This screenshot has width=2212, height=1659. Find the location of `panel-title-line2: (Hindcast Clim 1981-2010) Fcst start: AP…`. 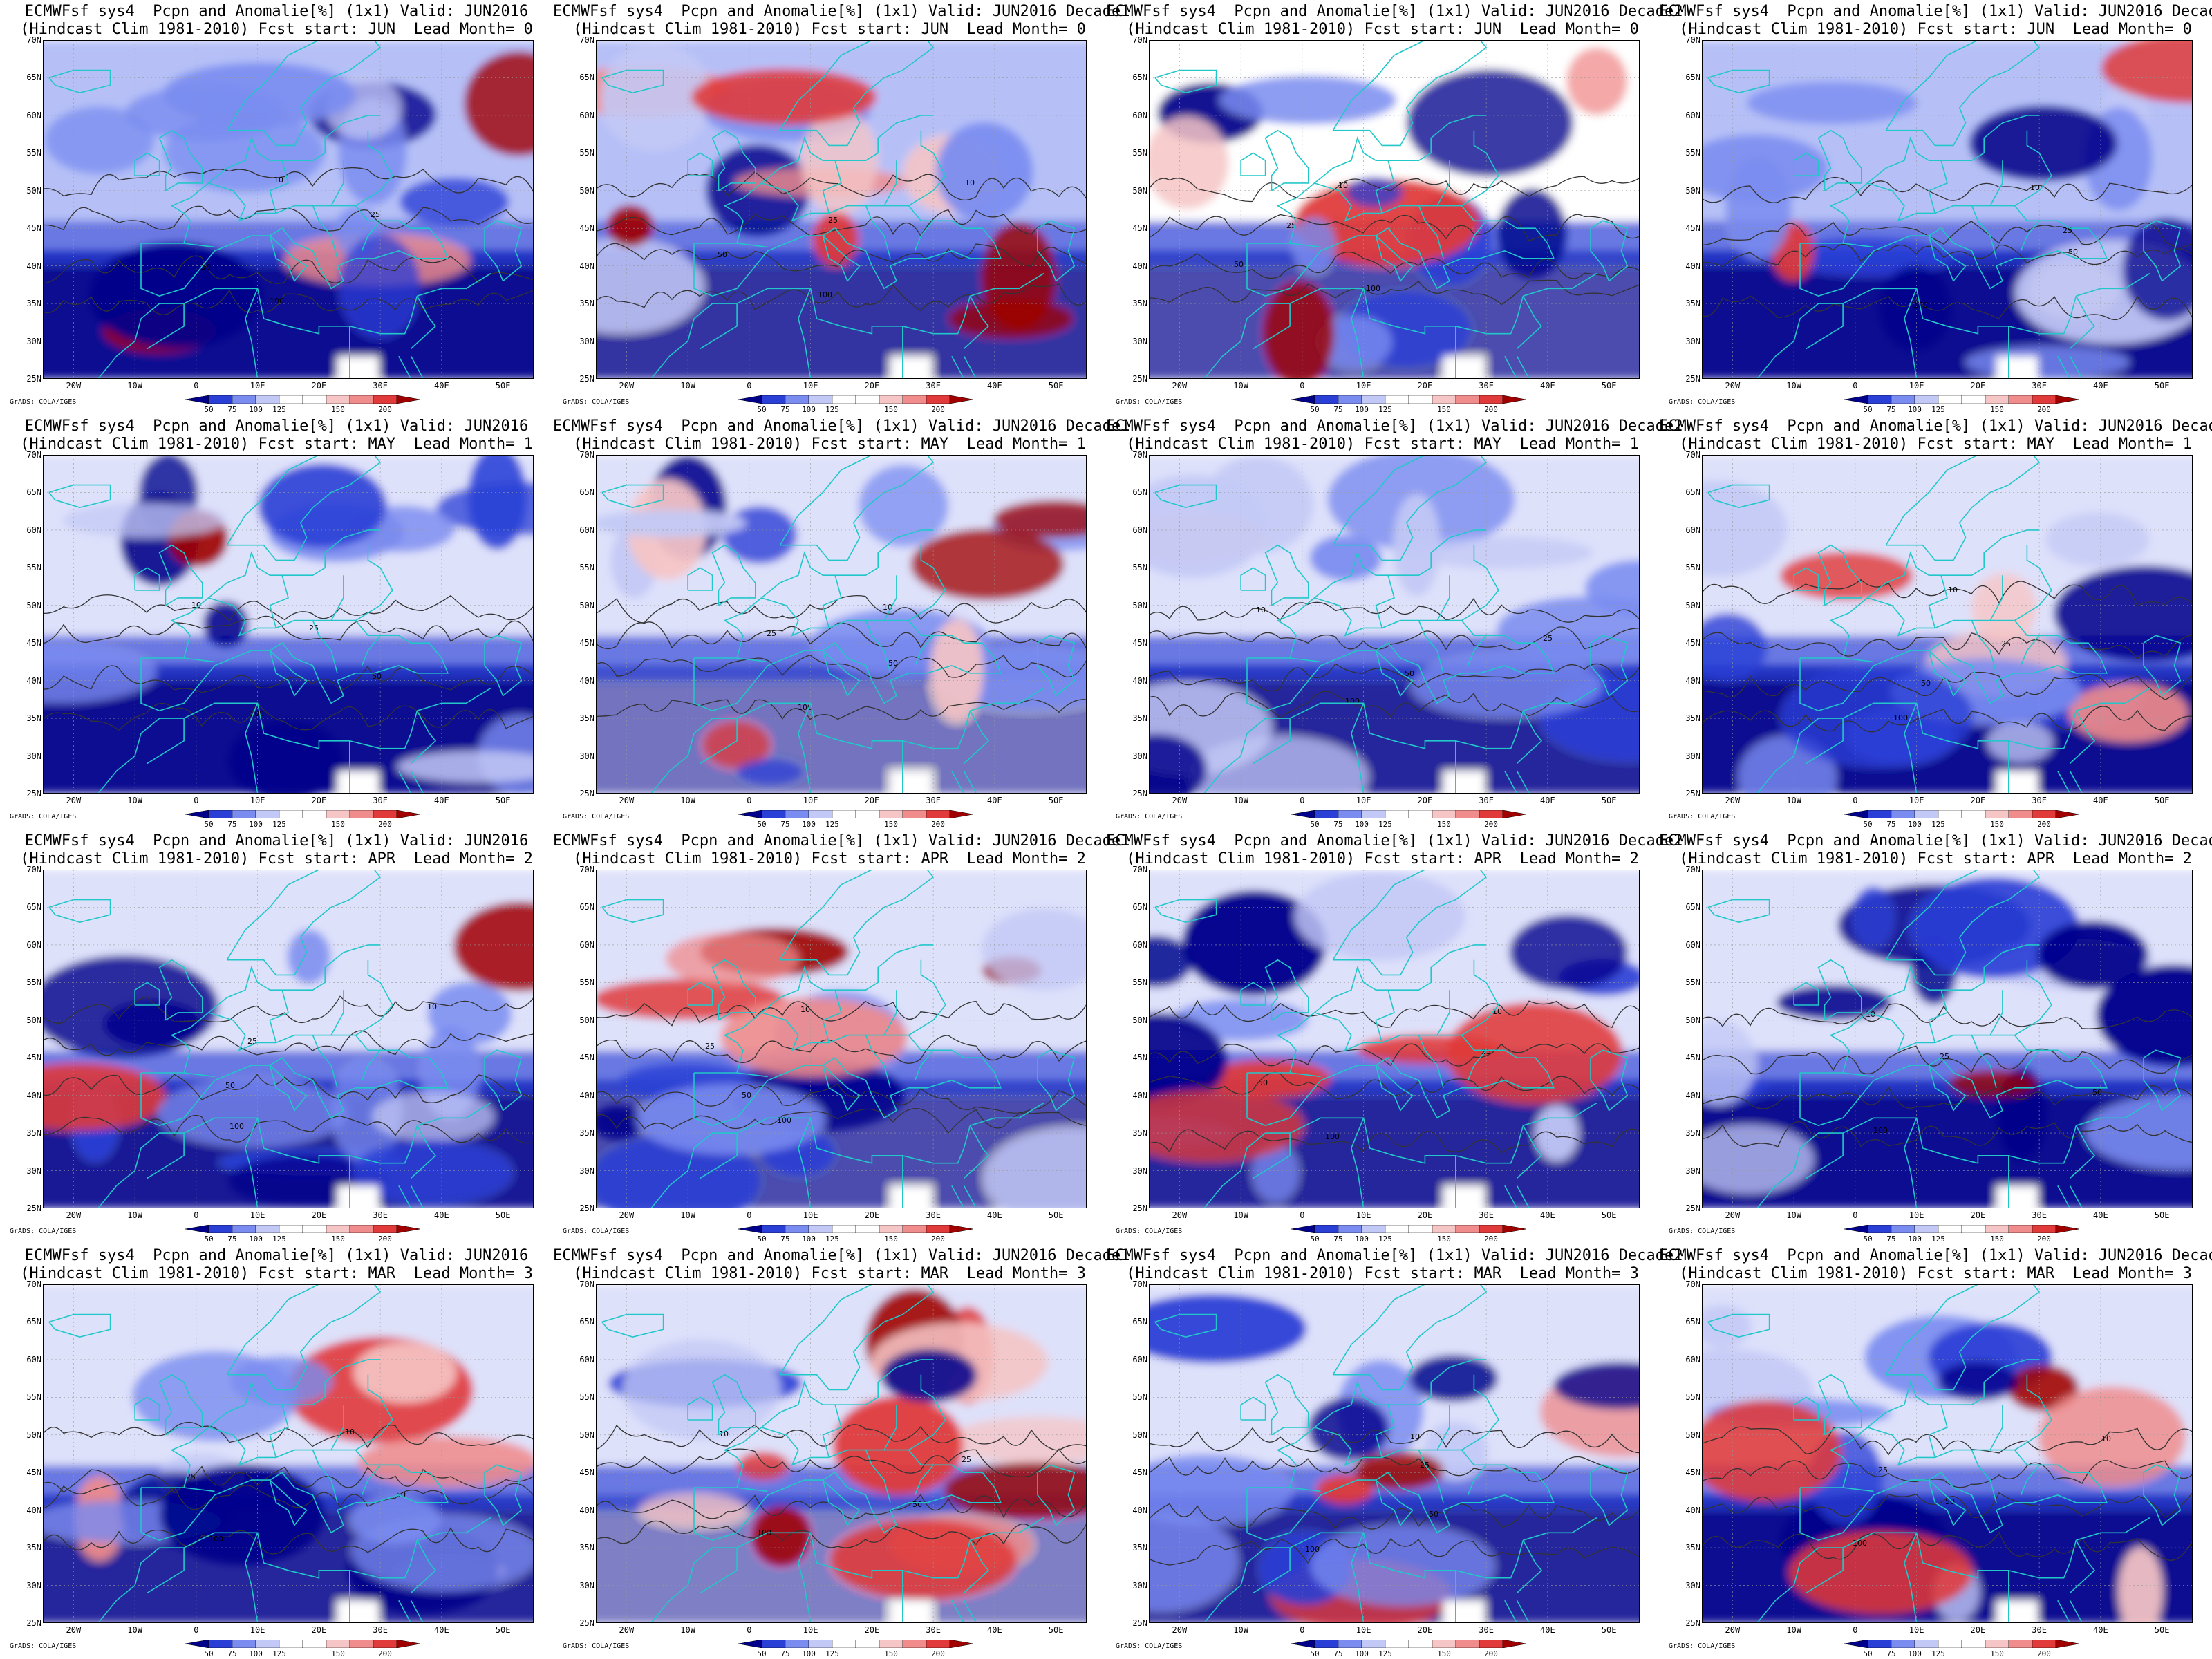

panel-title-line2: (Hindcast Clim 1981-2010) Fcst start: AP… is located at coordinates (276, 859).